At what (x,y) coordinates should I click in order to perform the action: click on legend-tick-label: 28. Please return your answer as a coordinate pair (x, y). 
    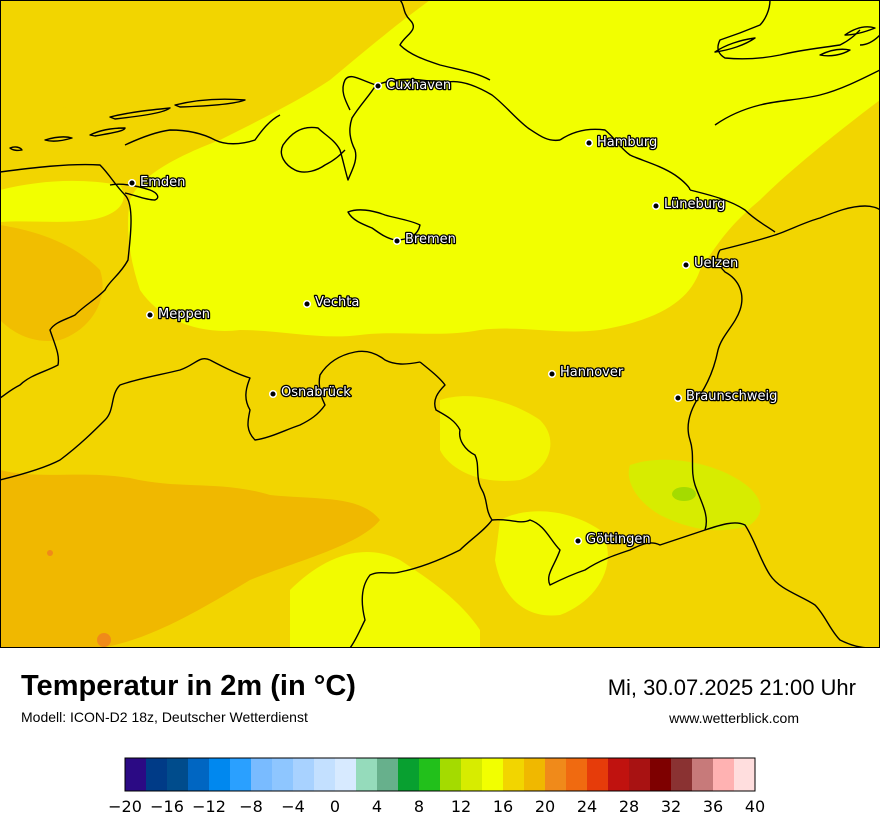
    Looking at the image, I should click on (629, 806).